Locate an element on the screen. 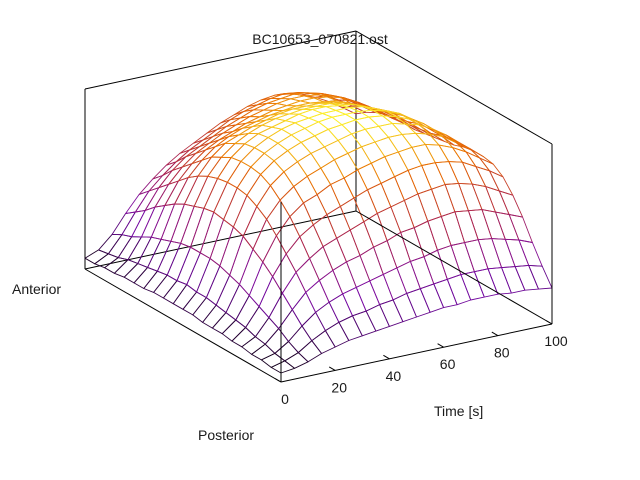  box-edge-right-top is located at coordinates (454, 87).